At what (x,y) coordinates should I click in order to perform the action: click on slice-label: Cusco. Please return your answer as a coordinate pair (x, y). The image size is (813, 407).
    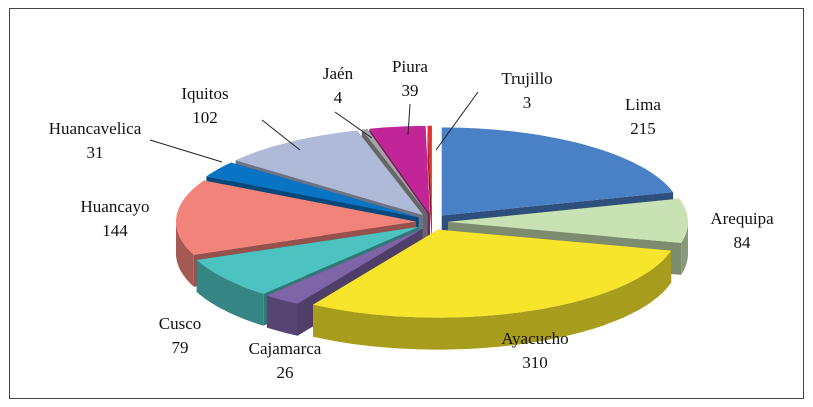
    Looking at the image, I should click on (180, 323).